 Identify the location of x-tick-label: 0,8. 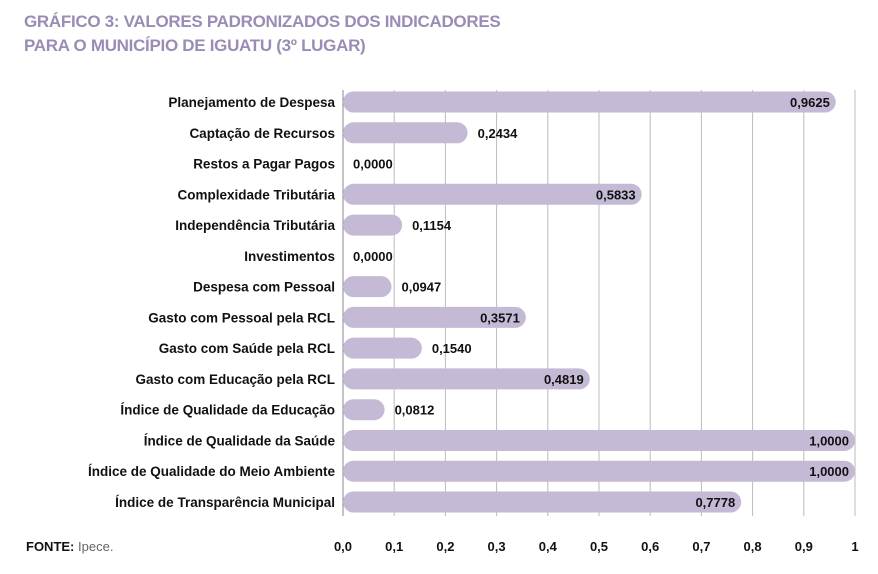
(753, 546).